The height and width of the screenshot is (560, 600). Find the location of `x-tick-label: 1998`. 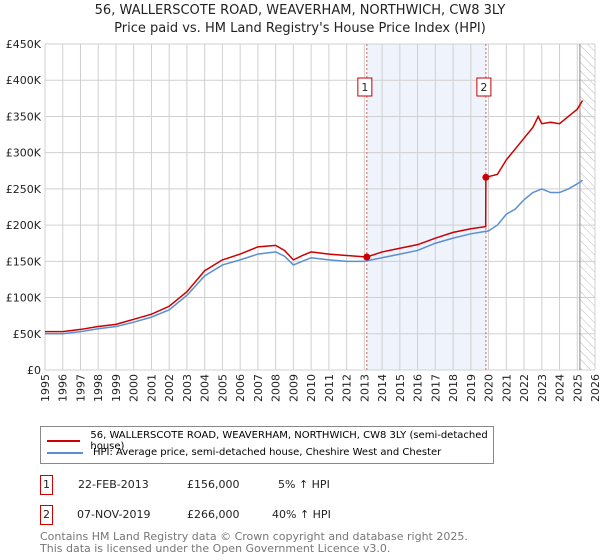

x-tick-label: 1998 is located at coordinates (98, 388).